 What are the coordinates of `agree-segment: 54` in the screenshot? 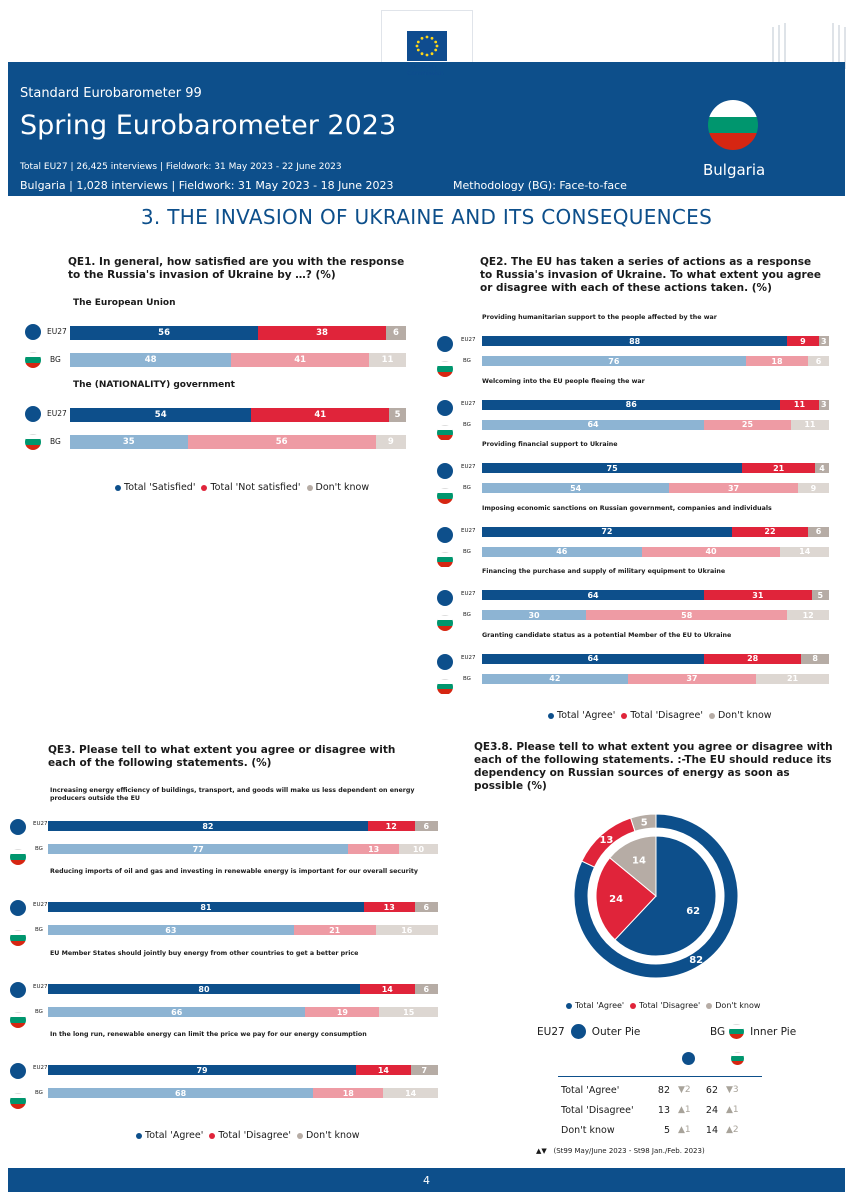 It's located at (576, 488).